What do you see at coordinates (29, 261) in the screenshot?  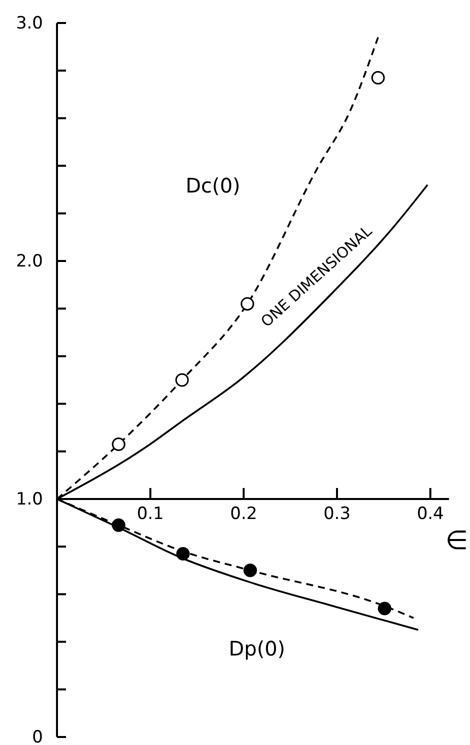 I see `y-tick-label: 2.0` at bounding box center [29, 261].